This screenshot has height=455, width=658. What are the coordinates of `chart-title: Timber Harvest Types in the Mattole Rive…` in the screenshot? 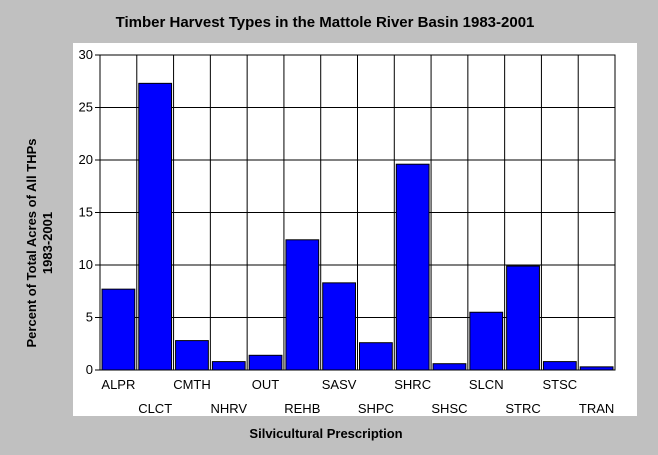 It's located at (325, 22).